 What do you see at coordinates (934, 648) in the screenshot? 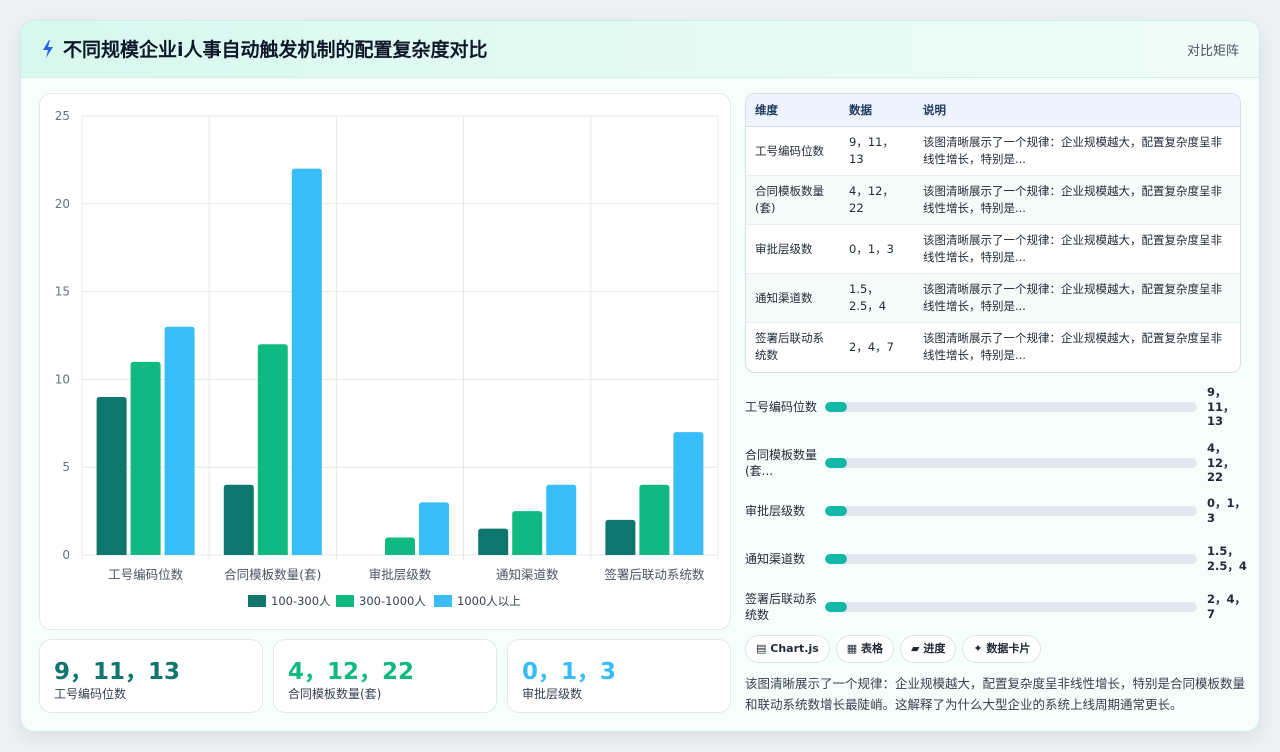
I see `chip-label: 进度` at bounding box center [934, 648].